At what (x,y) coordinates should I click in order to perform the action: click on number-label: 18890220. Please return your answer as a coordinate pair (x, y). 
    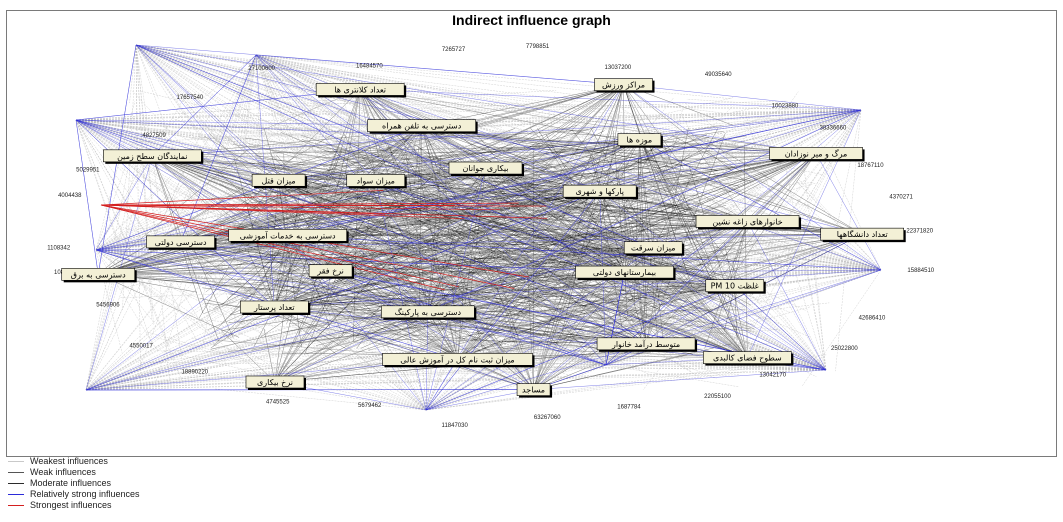
    Looking at the image, I should click on (194, 372).